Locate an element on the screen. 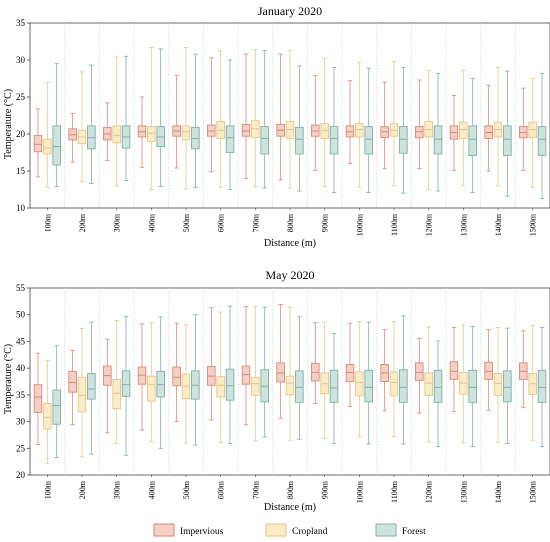 The width and height of the screenshot is (550, 542). may-box-forest-900m is located at coordinates (334, 388).